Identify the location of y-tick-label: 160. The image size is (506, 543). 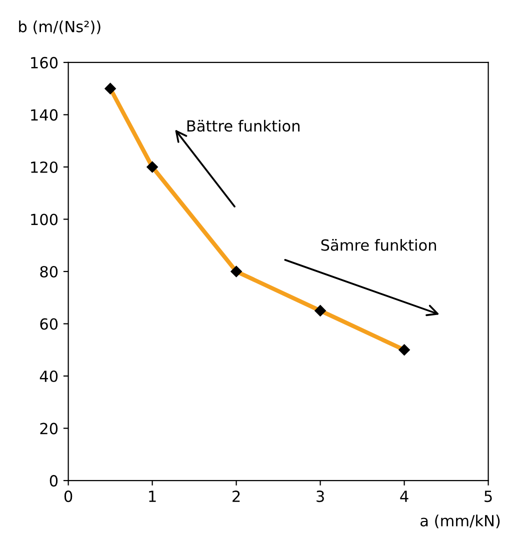
(44, 62).